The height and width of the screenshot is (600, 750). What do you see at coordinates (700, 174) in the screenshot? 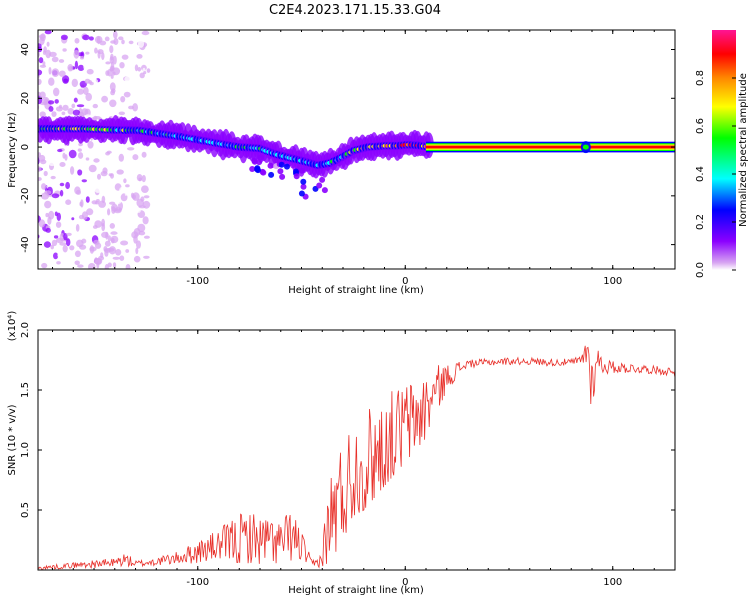
I see `colorbar-tick-label: 0.4` at bounding box center [700, 174].